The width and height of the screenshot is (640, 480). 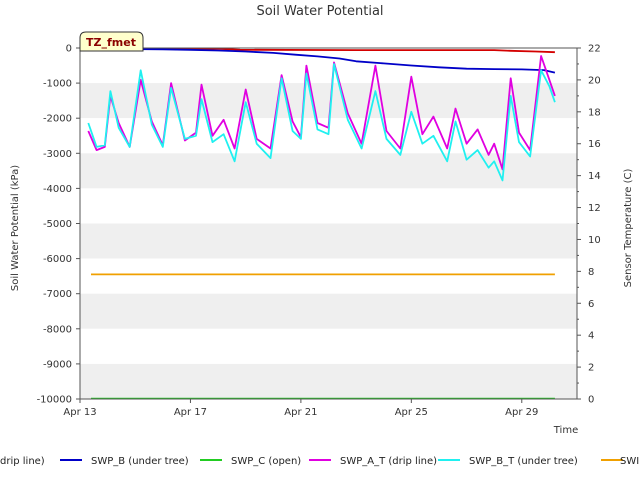 I want to click on y-tick-label: -1000, so click(x=57, y=84).